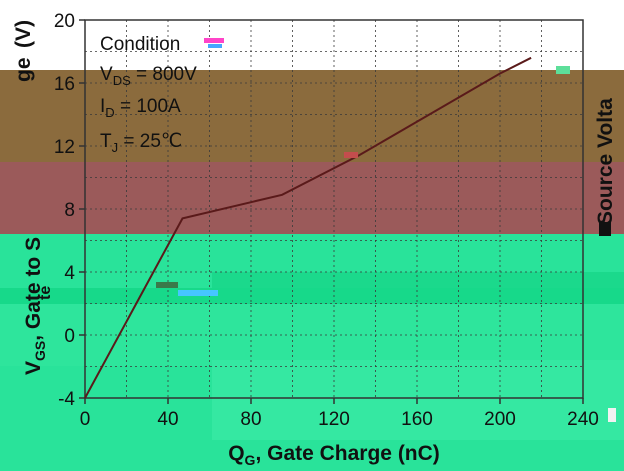  What do you see at coordinates (312, 35) in the screenshot?
I see `band-white-top` at bounding box center [312, 35].